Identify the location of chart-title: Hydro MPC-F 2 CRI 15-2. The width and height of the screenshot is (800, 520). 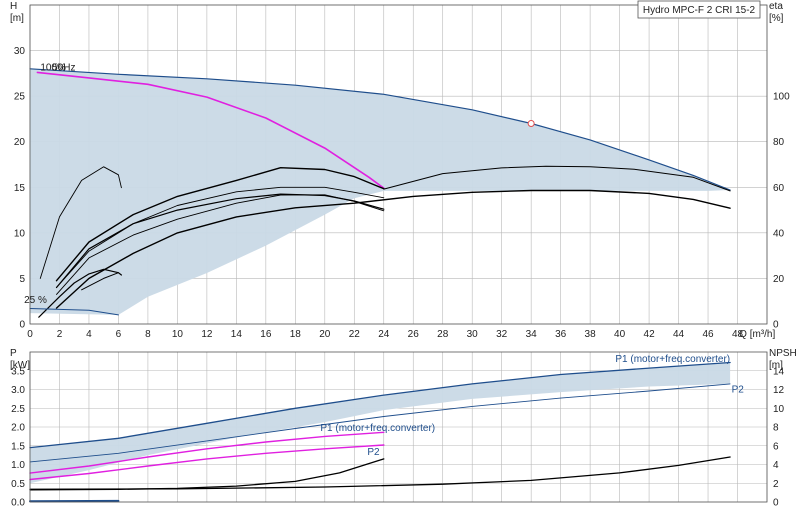
(699, 10).